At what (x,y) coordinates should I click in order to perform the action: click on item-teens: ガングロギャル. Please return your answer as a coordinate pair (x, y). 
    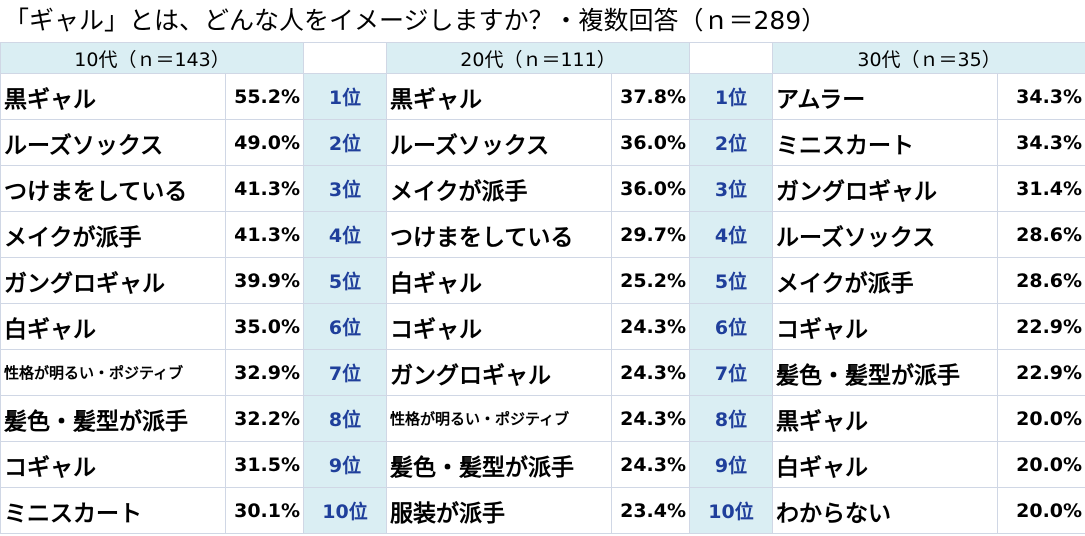
    Looking at the image, I should click on (113, 280).